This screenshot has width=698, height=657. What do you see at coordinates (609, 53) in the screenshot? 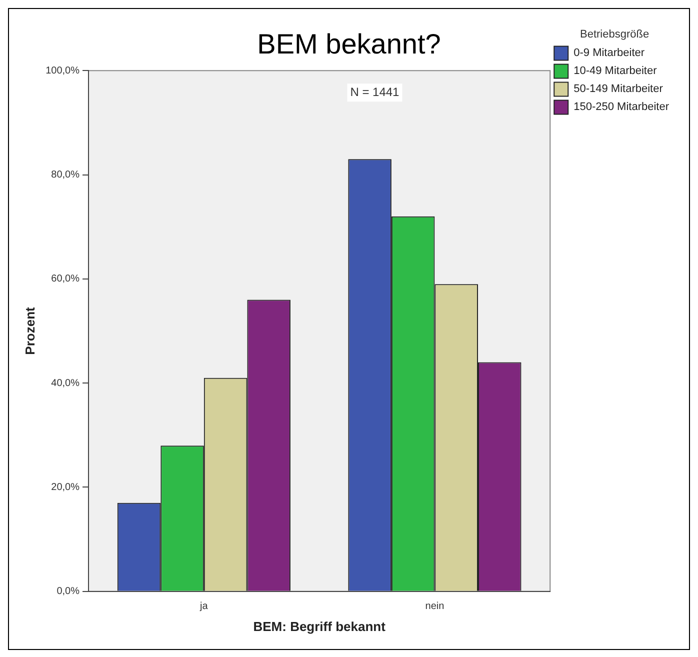
I see `legend-label: 0-9 Mitarbeiter` at bounding box center [609, 53].